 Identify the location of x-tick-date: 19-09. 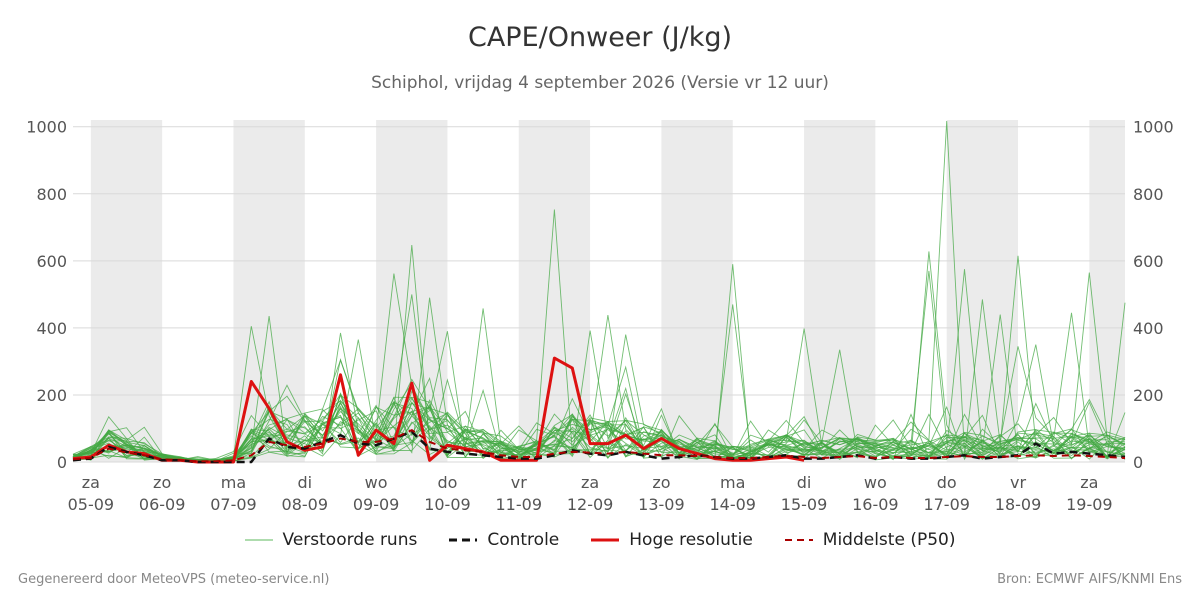
(1089, 504).